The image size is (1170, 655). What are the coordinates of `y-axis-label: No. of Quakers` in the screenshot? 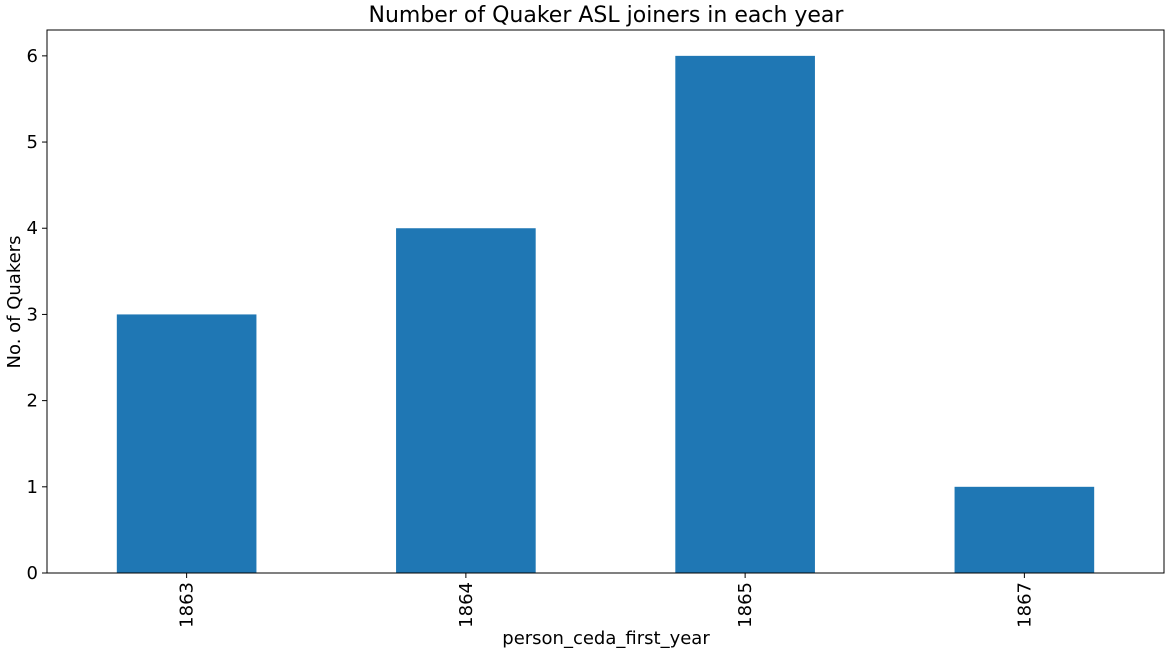 It's located at (14, 302).